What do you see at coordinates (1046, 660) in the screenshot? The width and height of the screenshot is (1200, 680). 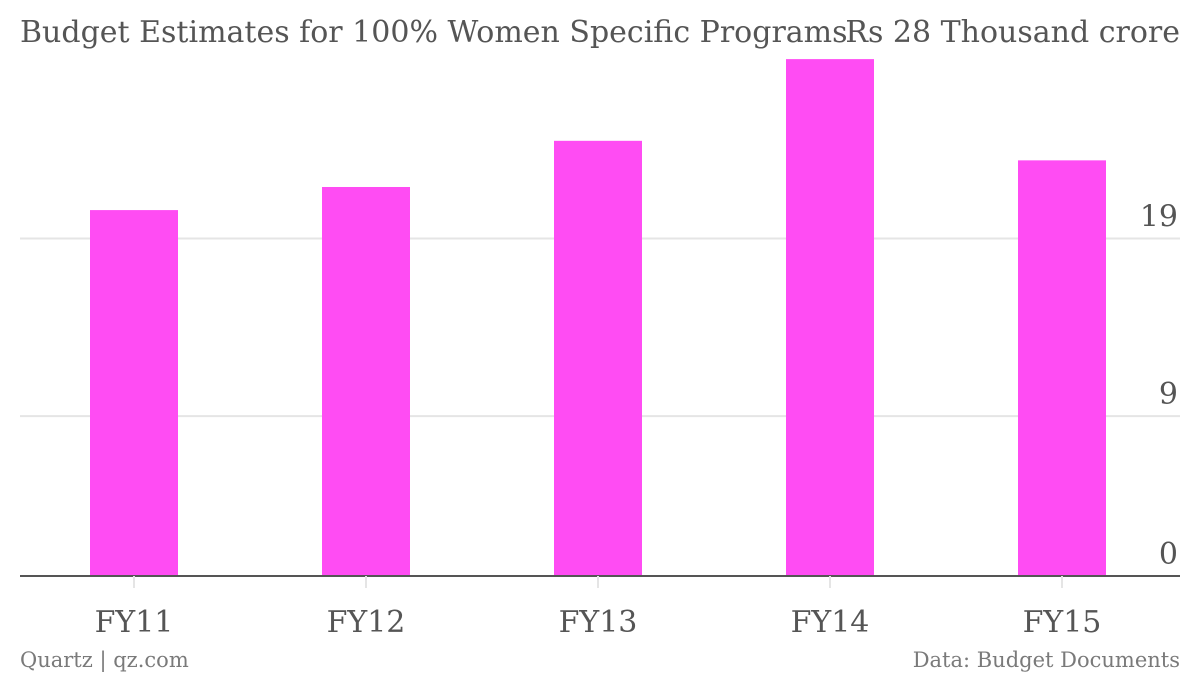 I see `data-source: Data: Budget Documents` at bounding box center [1046, 660].